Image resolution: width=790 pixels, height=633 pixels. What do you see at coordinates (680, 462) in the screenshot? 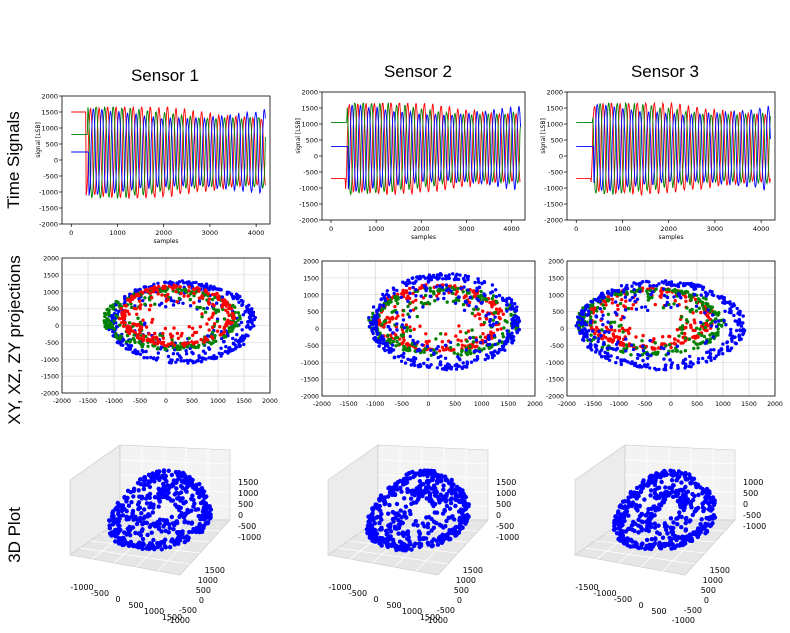
I see `back-grid` at bounding box center [680, 462].